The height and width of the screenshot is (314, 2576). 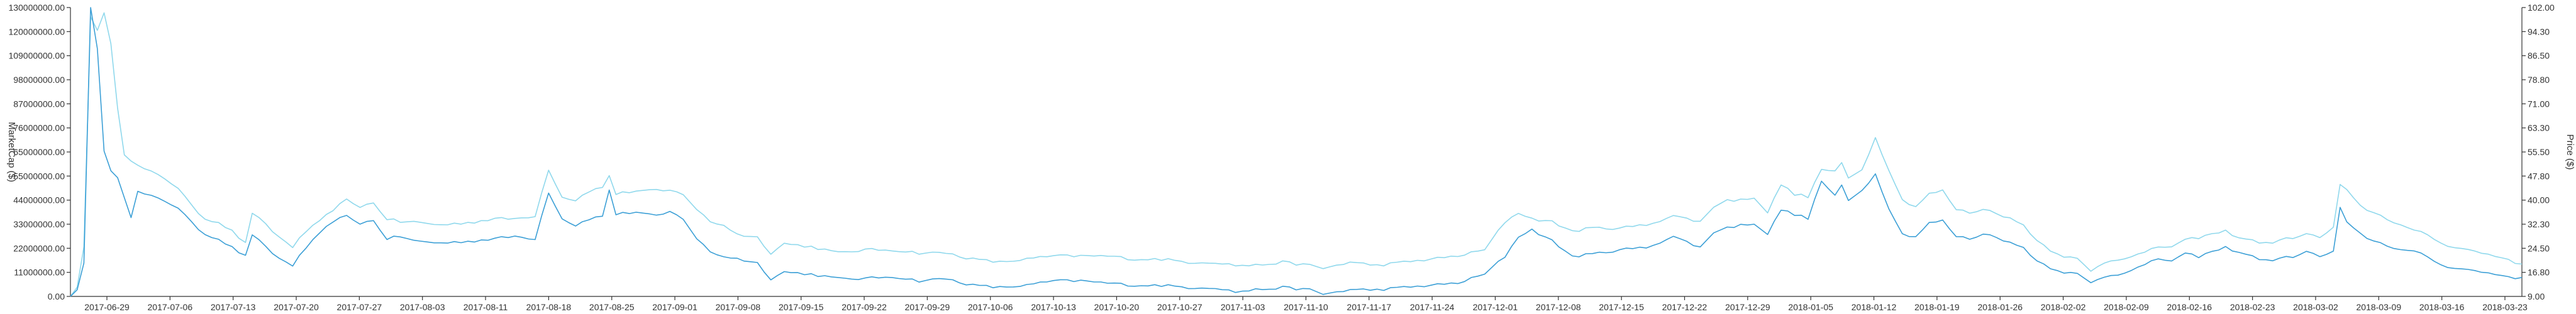 What do you see at coordinates (2570, 152) in the screenshot?
I see `right-y-axis-title: Price ($)` at bounding box center [2570, 152].